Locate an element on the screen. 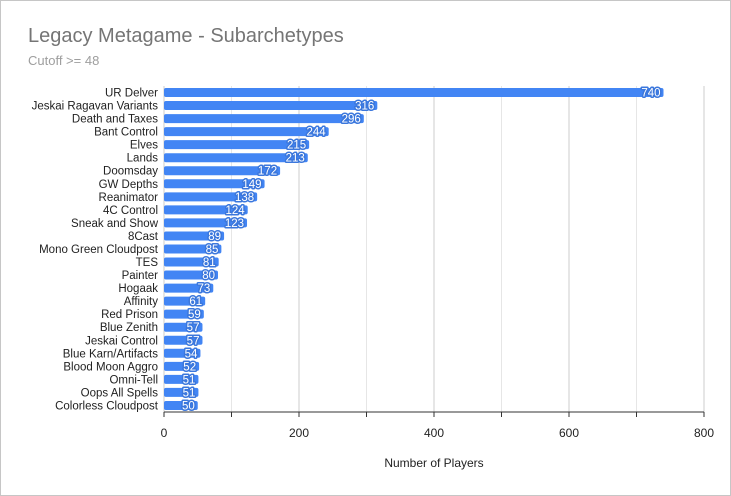 Image resolution: width=731 pixels, height=496 pixels. category-label: Blood Moon Aggro is located at coordinates (110, 367).